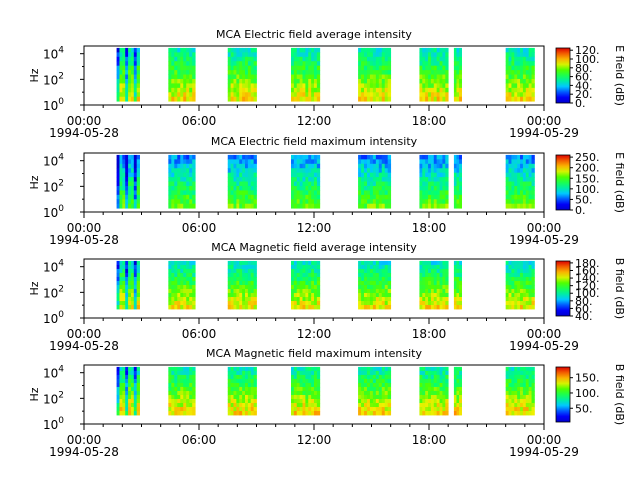 This screenshot has width=640, height=480. I want to click on colorbar-tick-label: 160., so click(587, 270).